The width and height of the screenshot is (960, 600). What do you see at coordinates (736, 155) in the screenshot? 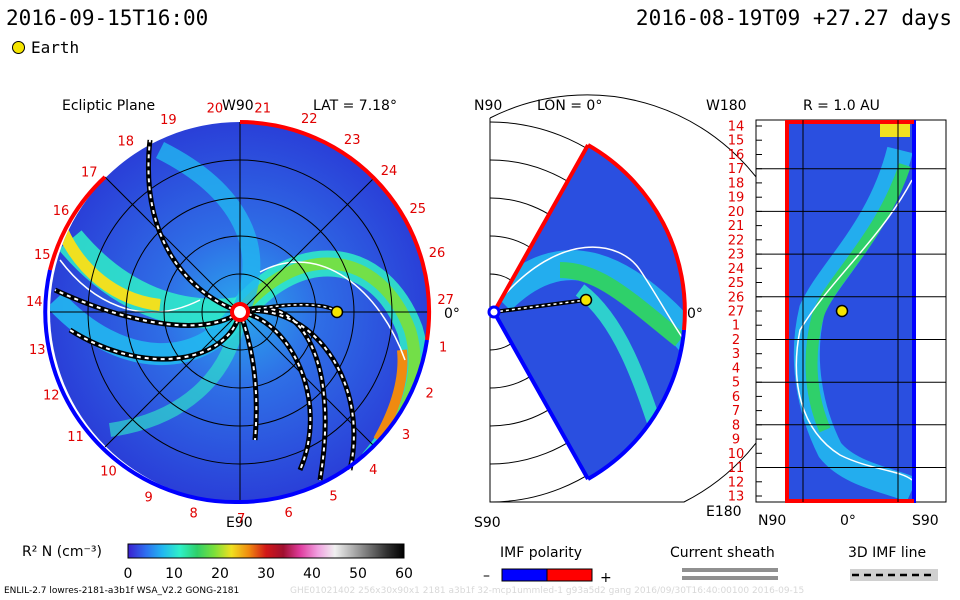
I see `map-y-label: 16` at bounding box center [736, 155].